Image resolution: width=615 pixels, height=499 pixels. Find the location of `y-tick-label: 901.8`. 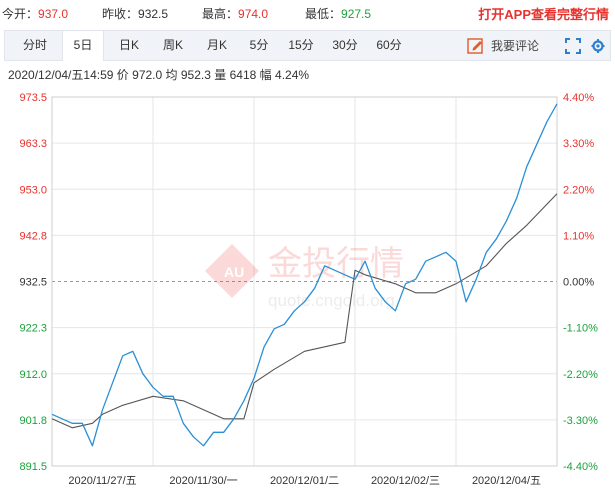

y-tick-label: 901.8 is located at coordinates (33, 421).